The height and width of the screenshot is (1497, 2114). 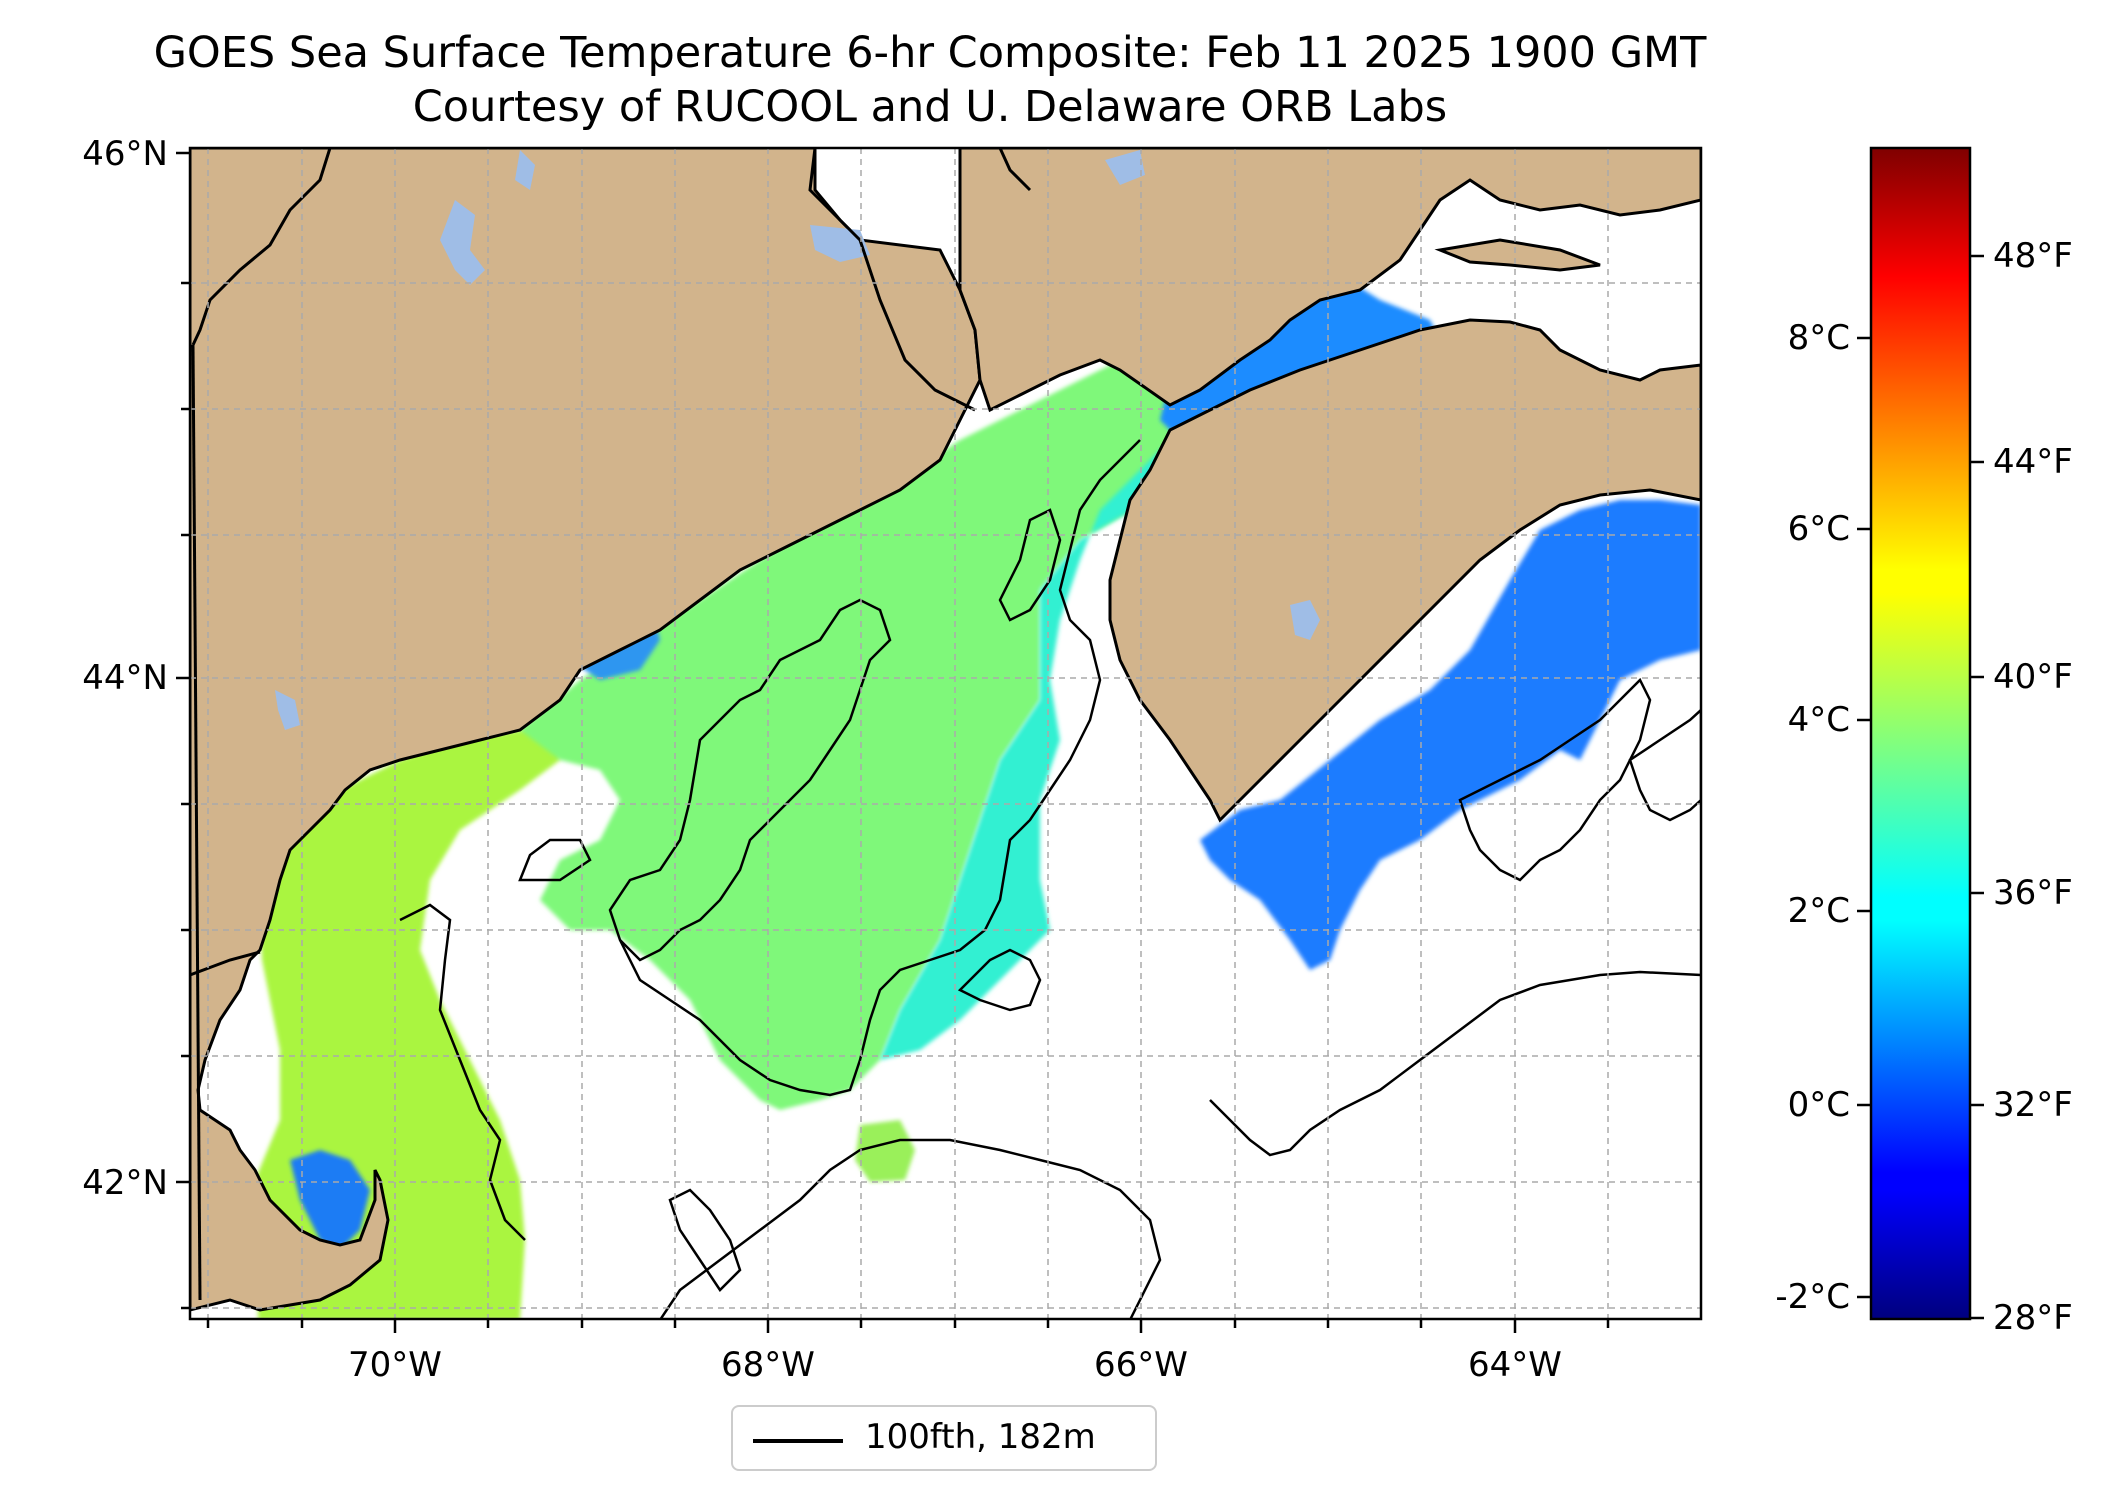 I want to click on border-ma, so click(x=225, y=963).